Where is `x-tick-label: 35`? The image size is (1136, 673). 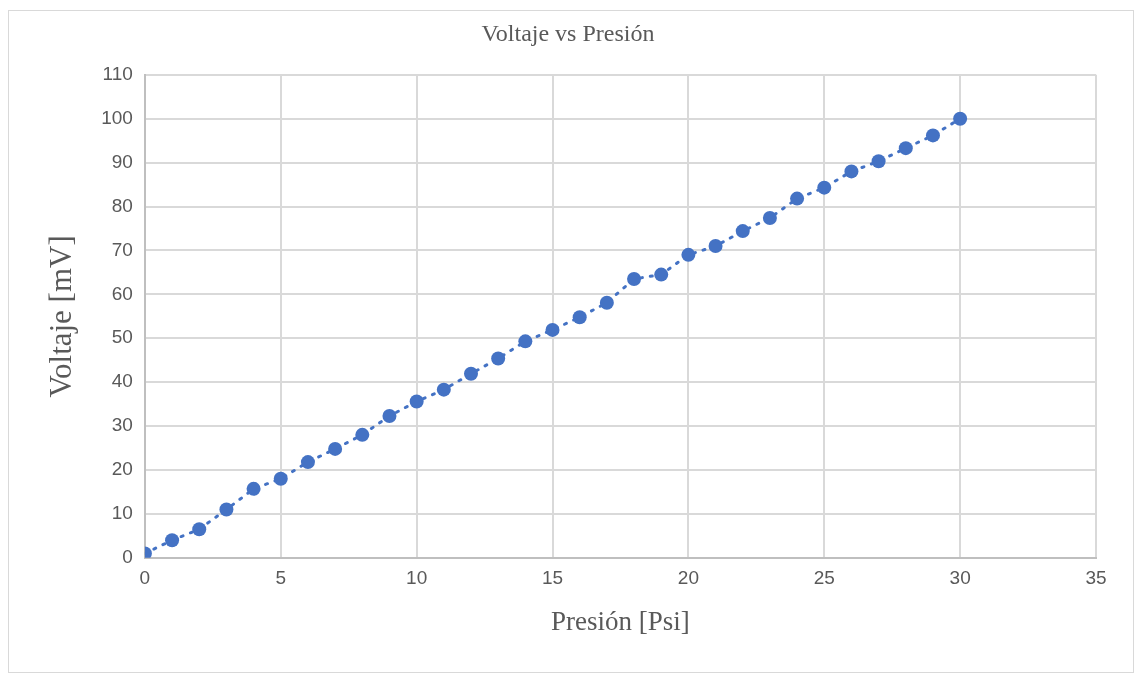
x-tick-label: 35 is located at coordinates (1096, 578).